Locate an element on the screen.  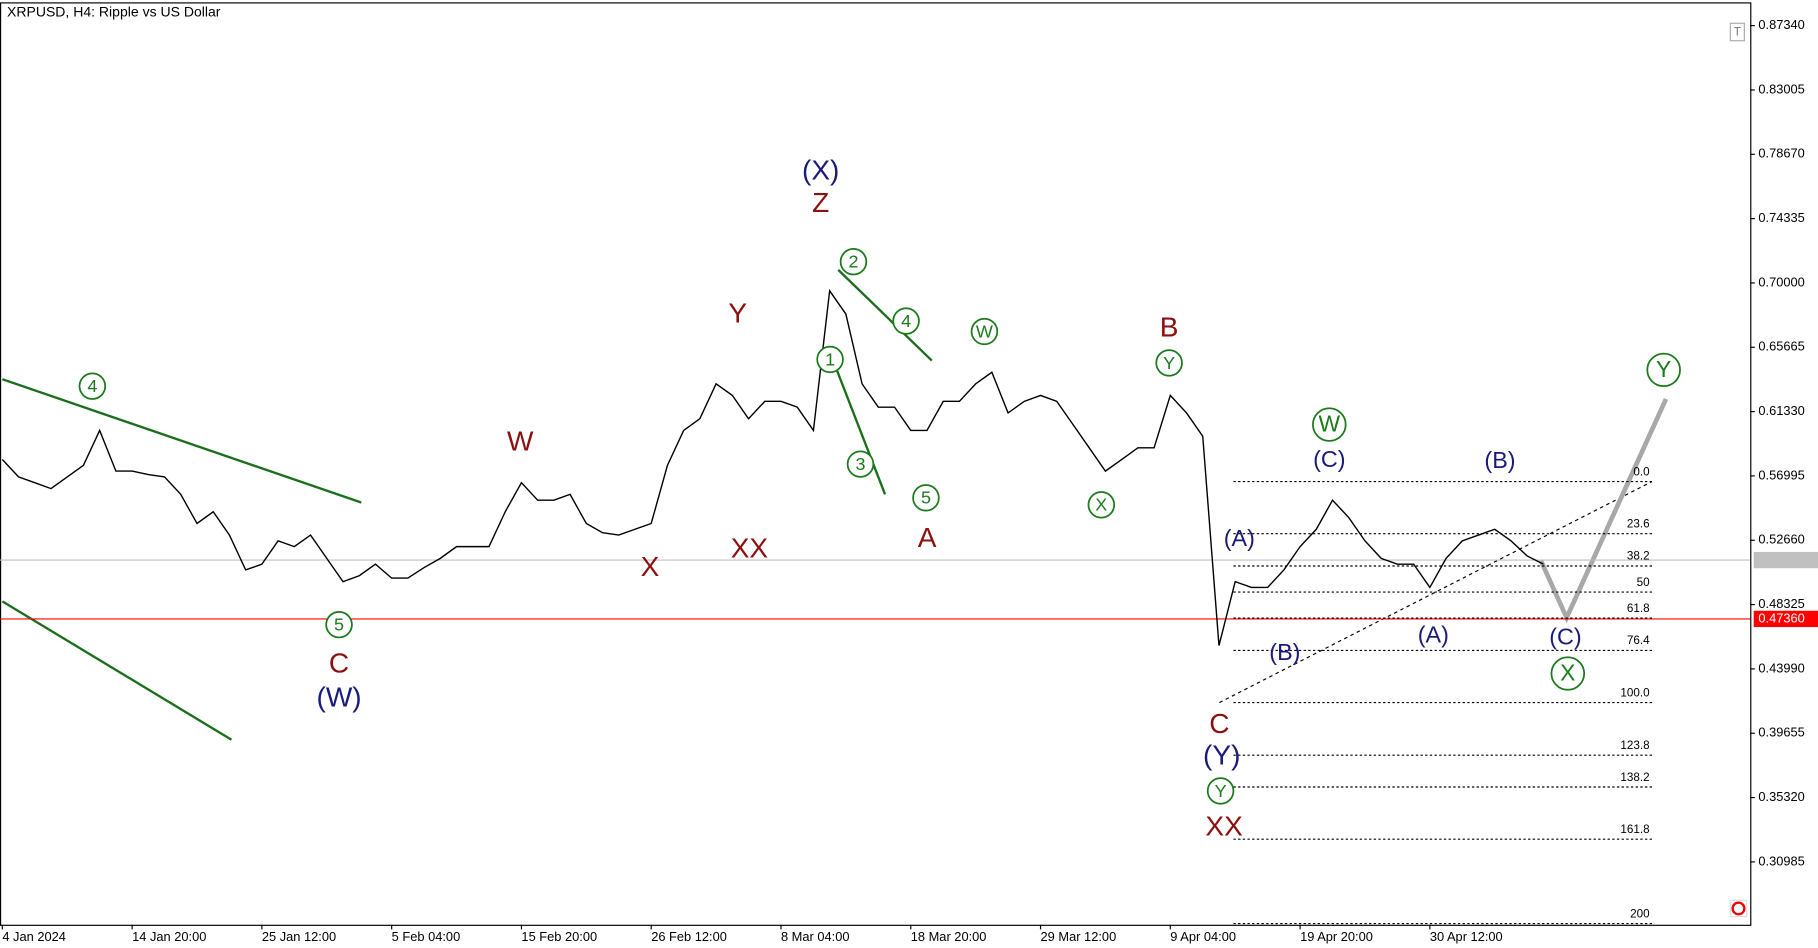
wave-label: Z is located at coordinates (820, 202).